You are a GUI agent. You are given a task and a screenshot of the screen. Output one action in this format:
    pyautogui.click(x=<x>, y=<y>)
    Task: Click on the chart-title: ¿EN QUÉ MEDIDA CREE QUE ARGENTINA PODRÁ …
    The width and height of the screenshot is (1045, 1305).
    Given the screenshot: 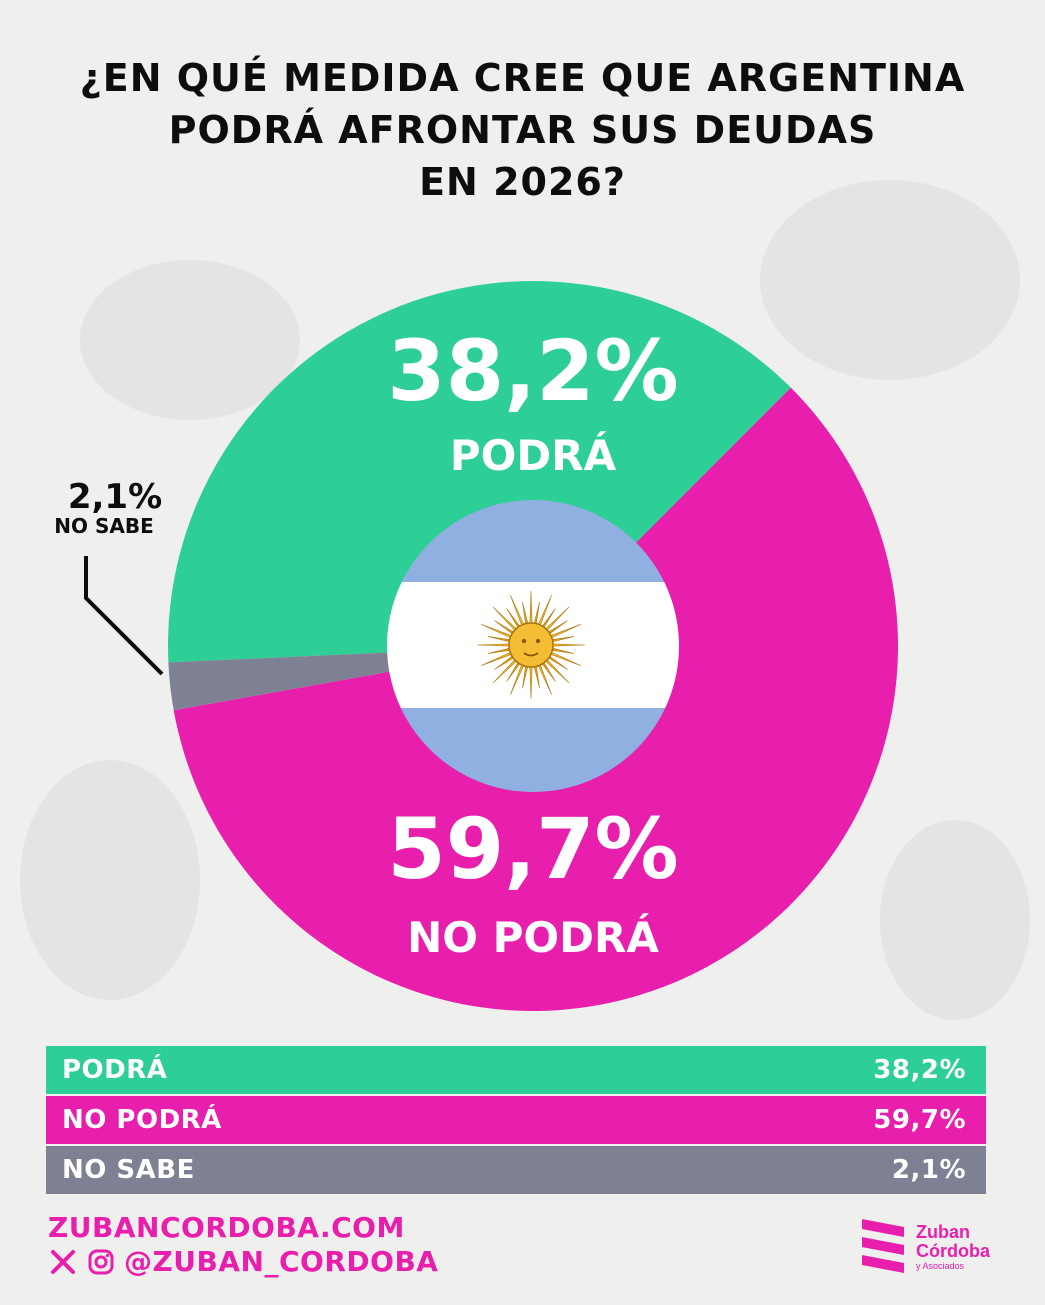 What is the action you would take?
    pyautogui.click(x=522, y=130)
    